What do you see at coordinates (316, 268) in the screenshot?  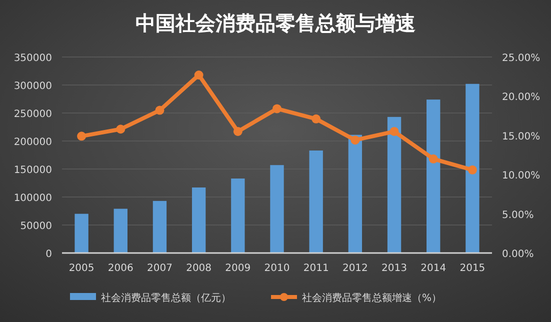 I see `x-tick-label: 2011` at bounding box center [316, 268].